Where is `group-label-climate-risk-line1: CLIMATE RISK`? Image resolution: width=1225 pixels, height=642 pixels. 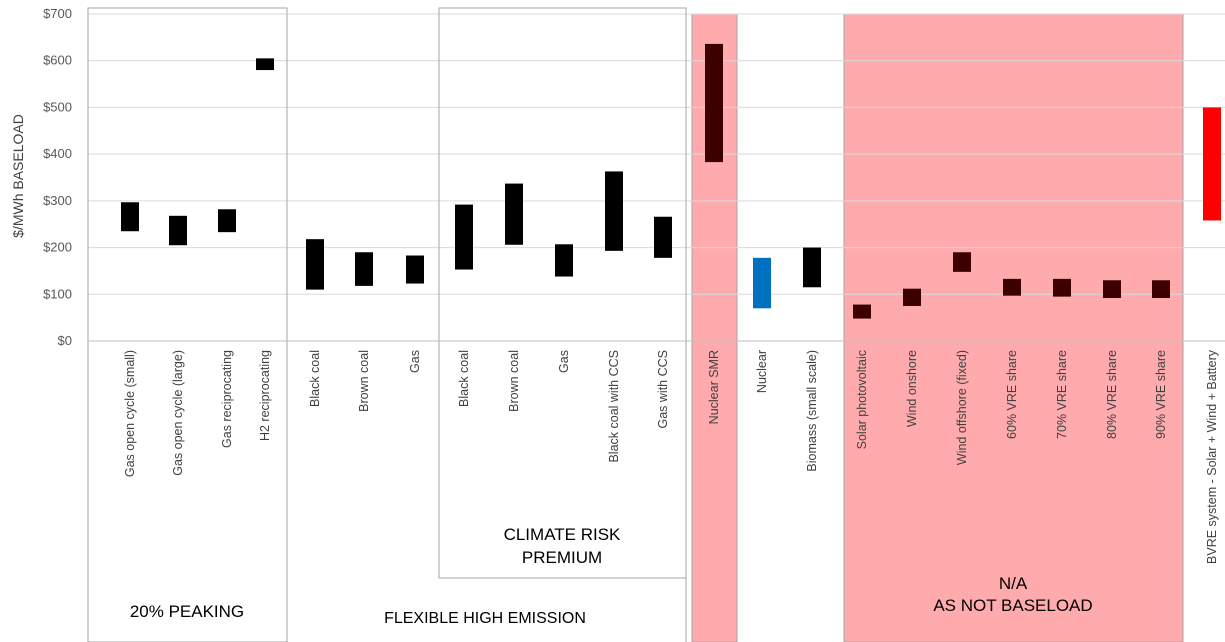
group-label-climate-risk-line1: CLIMATE RISK is located at coordinates (562, 534).